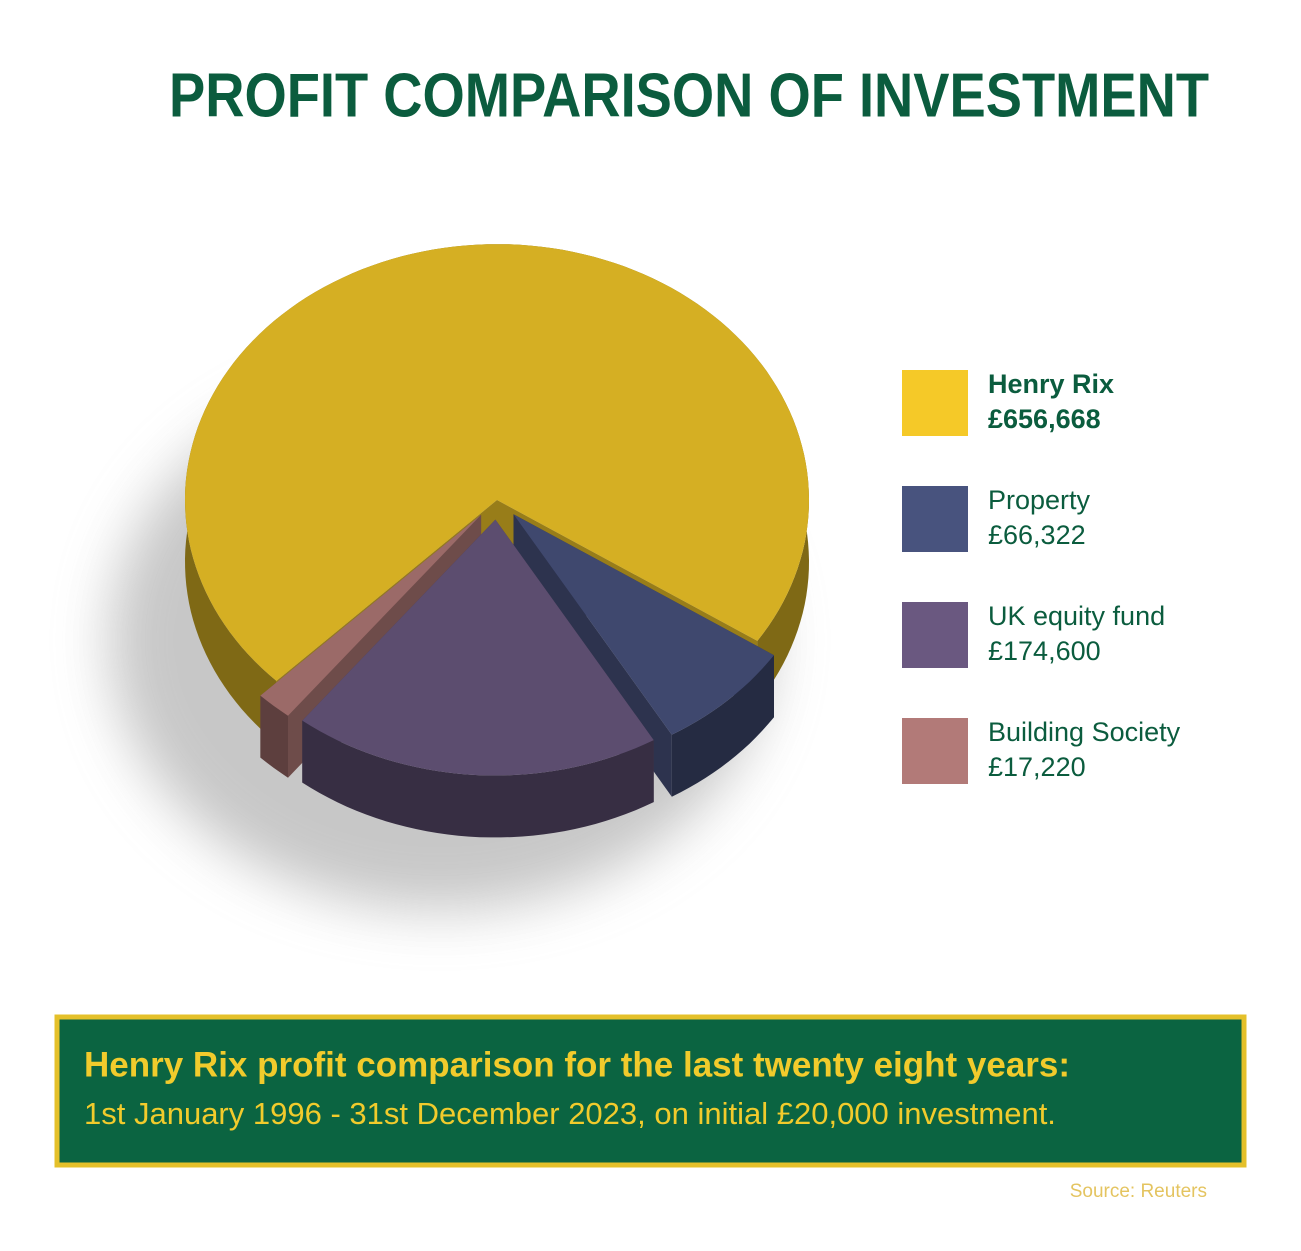 The width and height of the screenshot is (1301, 1251). I want to click on slice-wall, so click(371, 636).